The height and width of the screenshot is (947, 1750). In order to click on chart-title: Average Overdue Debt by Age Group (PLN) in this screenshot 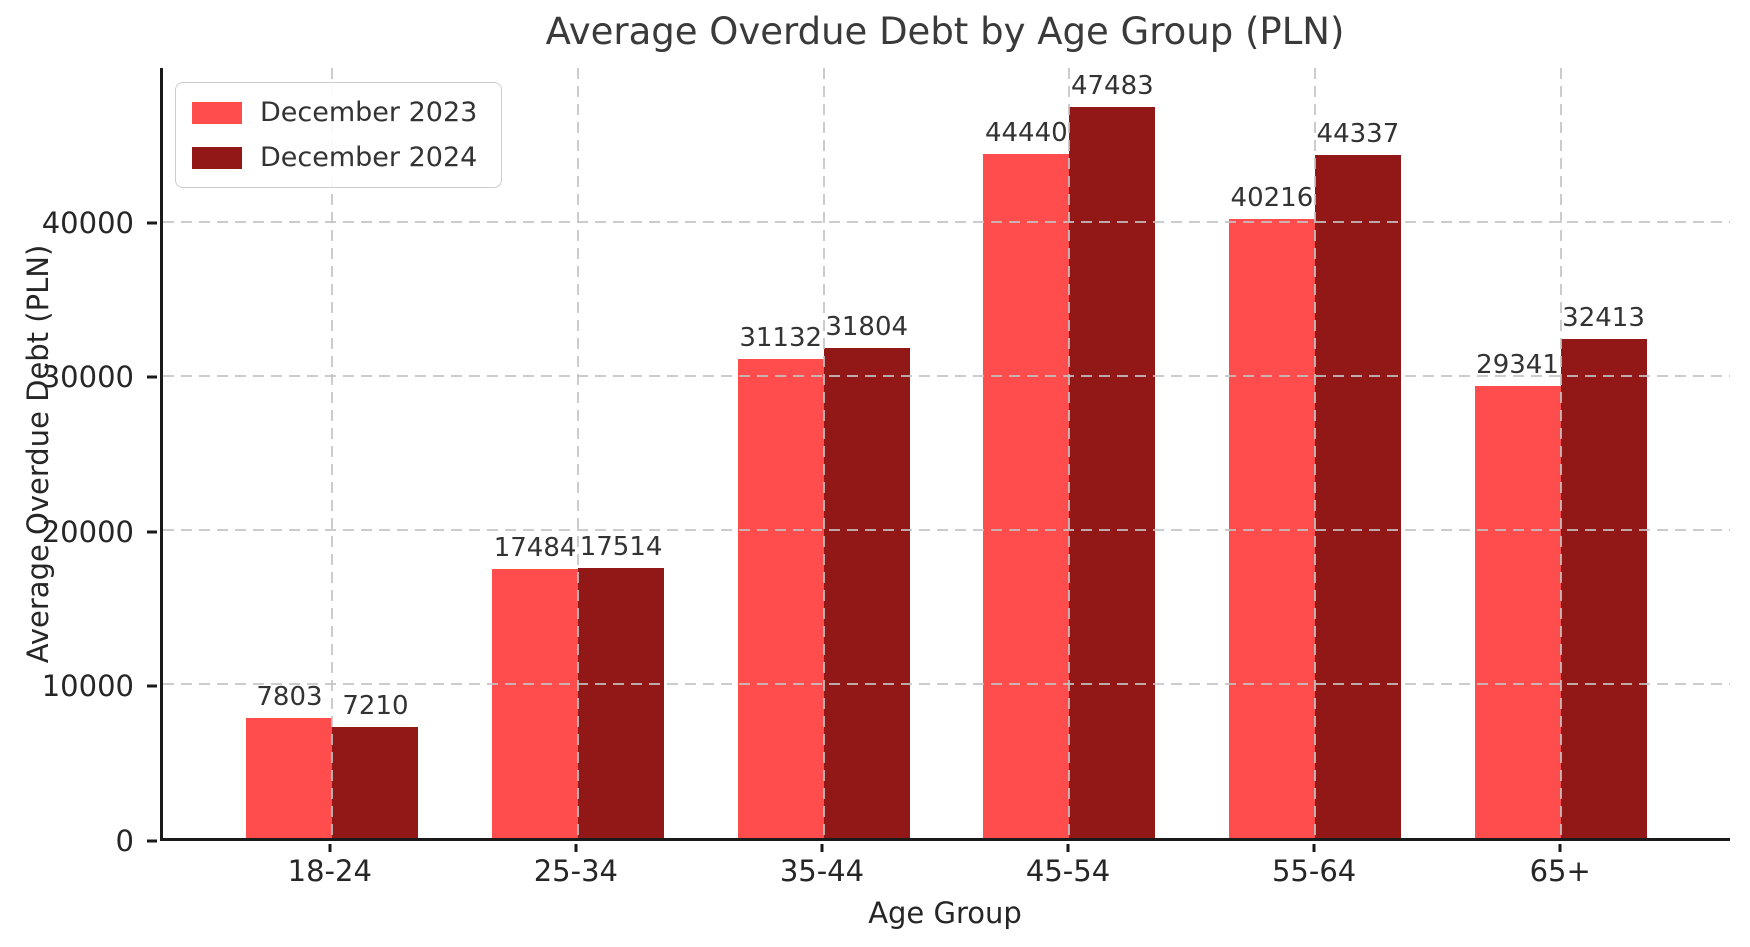, I will do `click(945, 31)`.